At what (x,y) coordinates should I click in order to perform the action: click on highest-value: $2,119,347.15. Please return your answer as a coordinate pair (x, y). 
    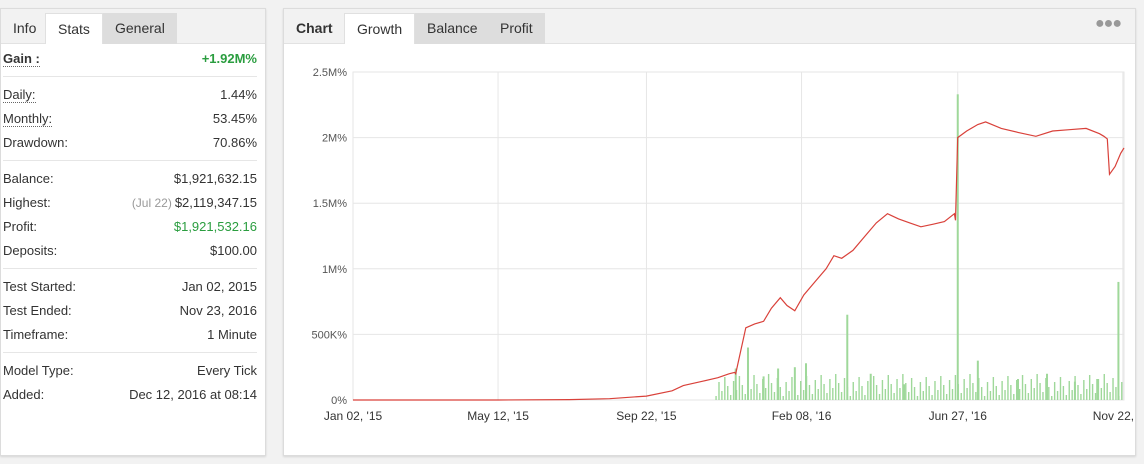
    Looking at the image, I should click on (215, 202).